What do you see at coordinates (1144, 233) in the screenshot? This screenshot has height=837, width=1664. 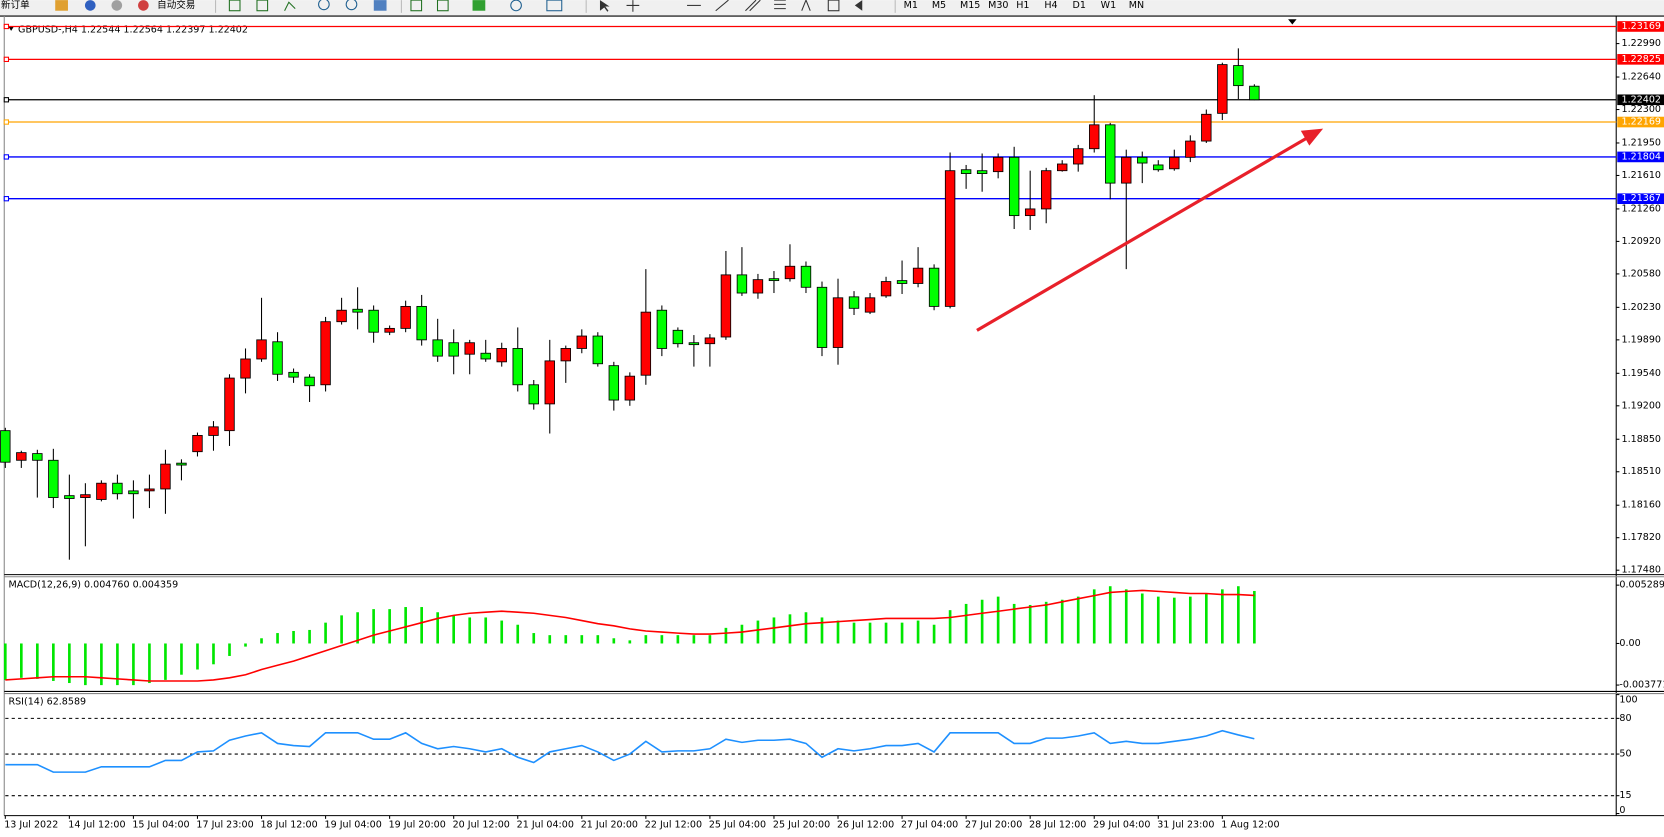 I see `trend-arrow` at bounding box center [1144, 233].